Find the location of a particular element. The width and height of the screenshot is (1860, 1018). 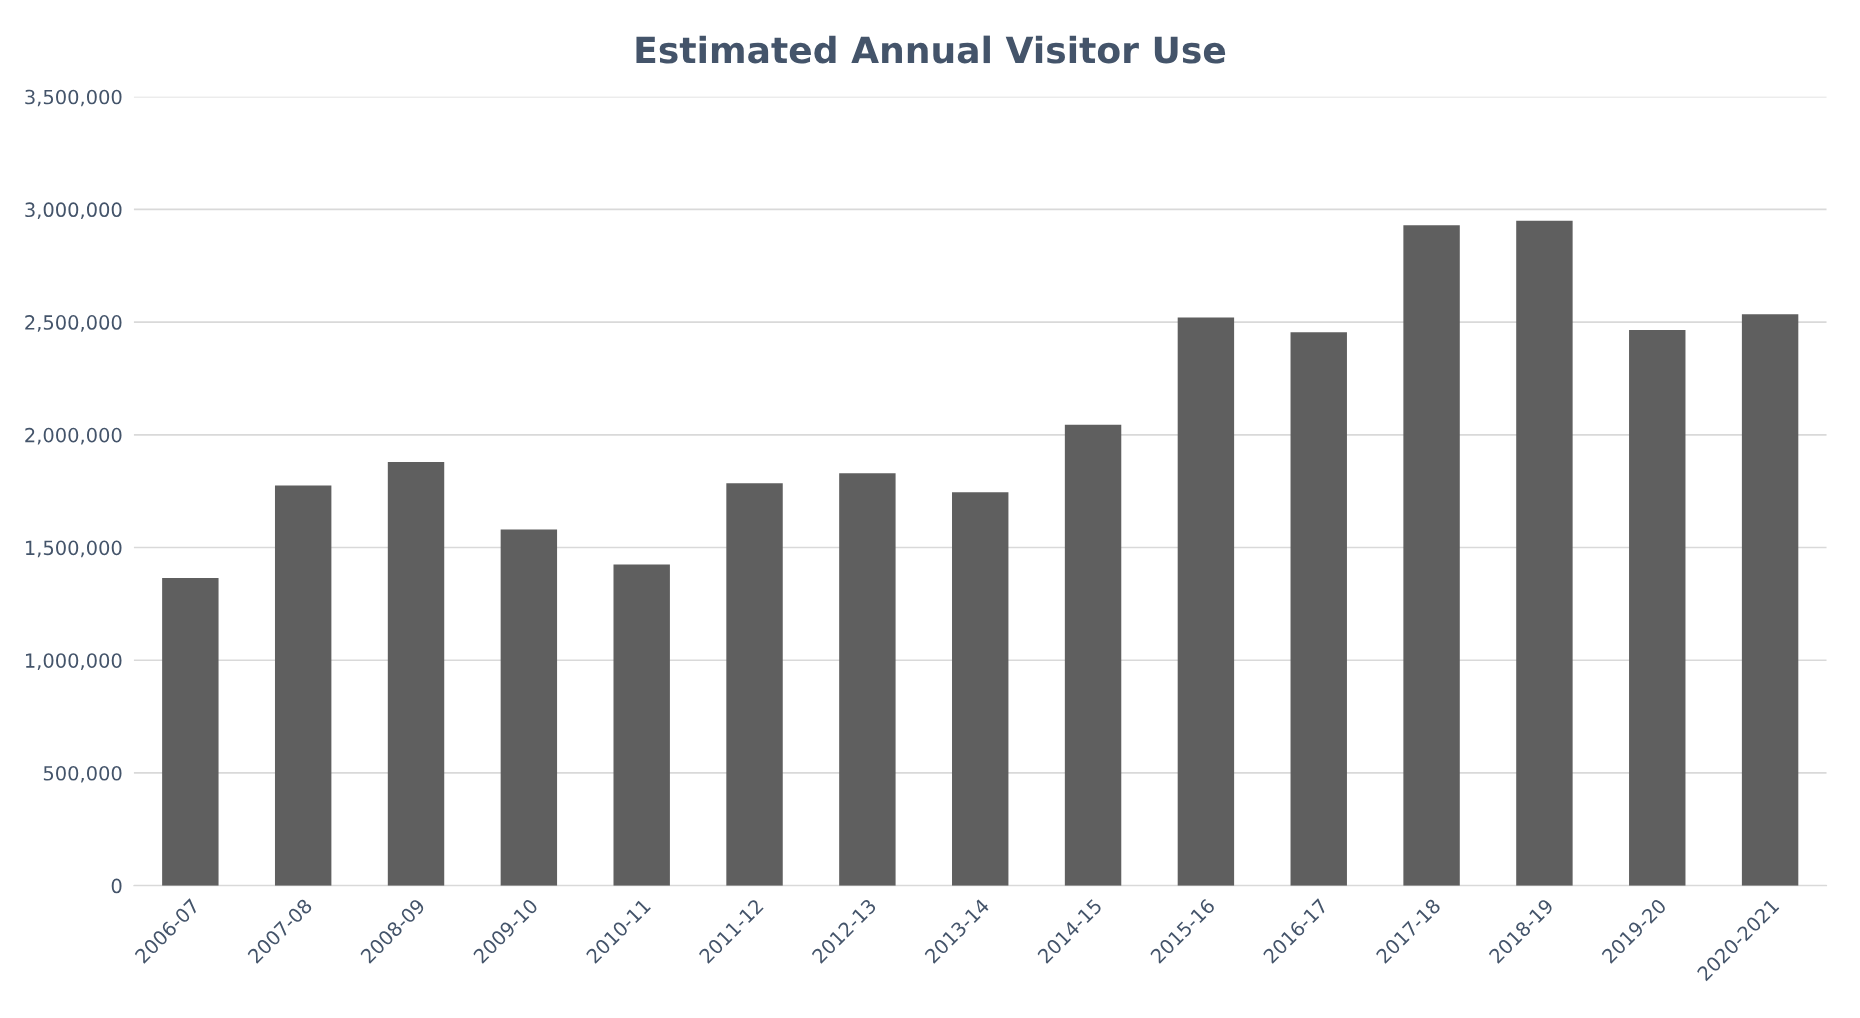

y-tick-label: 500,000 is located at coordinates (82, 774).